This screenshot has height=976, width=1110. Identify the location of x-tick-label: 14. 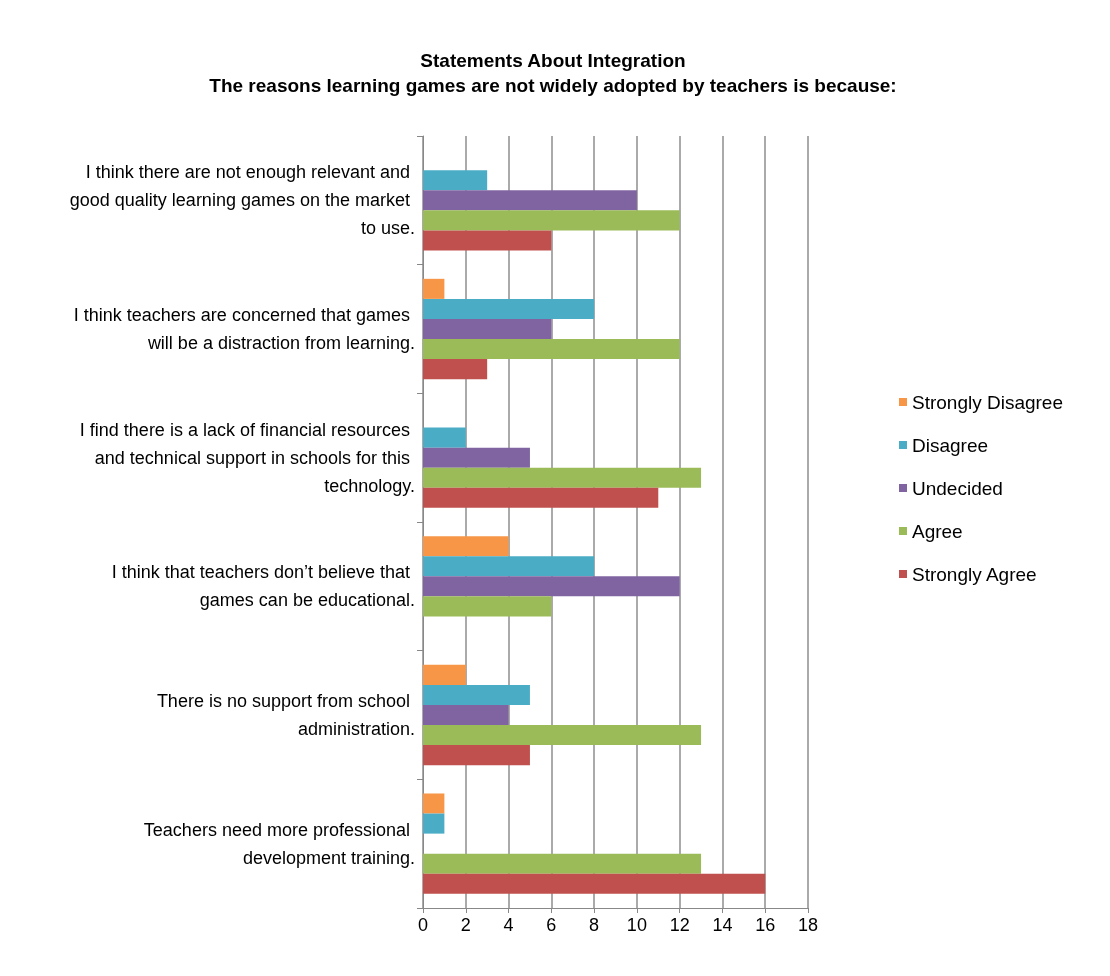
(722, 925).